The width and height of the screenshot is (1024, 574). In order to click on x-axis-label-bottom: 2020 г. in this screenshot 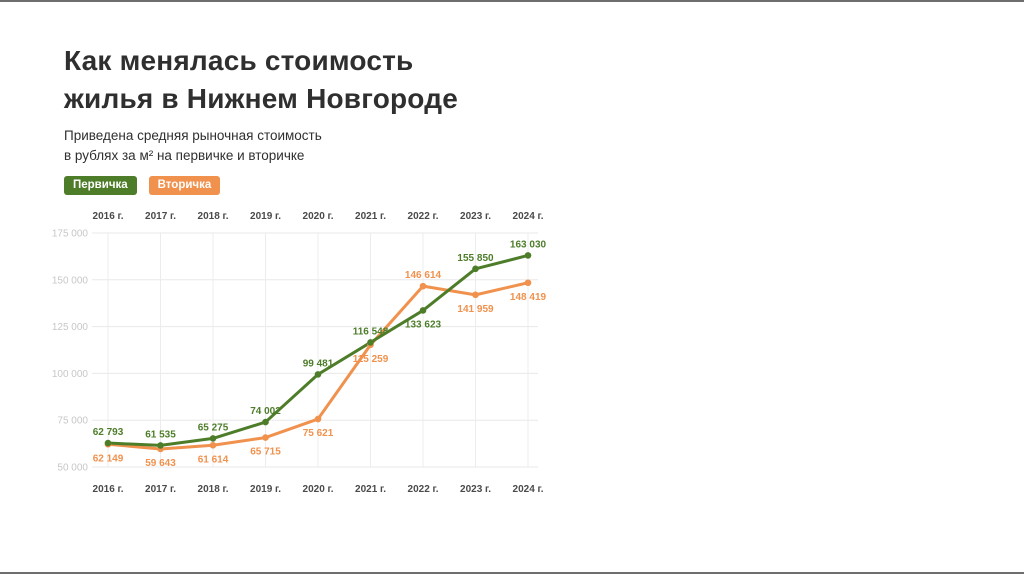, I will do `click(318, 489)`.